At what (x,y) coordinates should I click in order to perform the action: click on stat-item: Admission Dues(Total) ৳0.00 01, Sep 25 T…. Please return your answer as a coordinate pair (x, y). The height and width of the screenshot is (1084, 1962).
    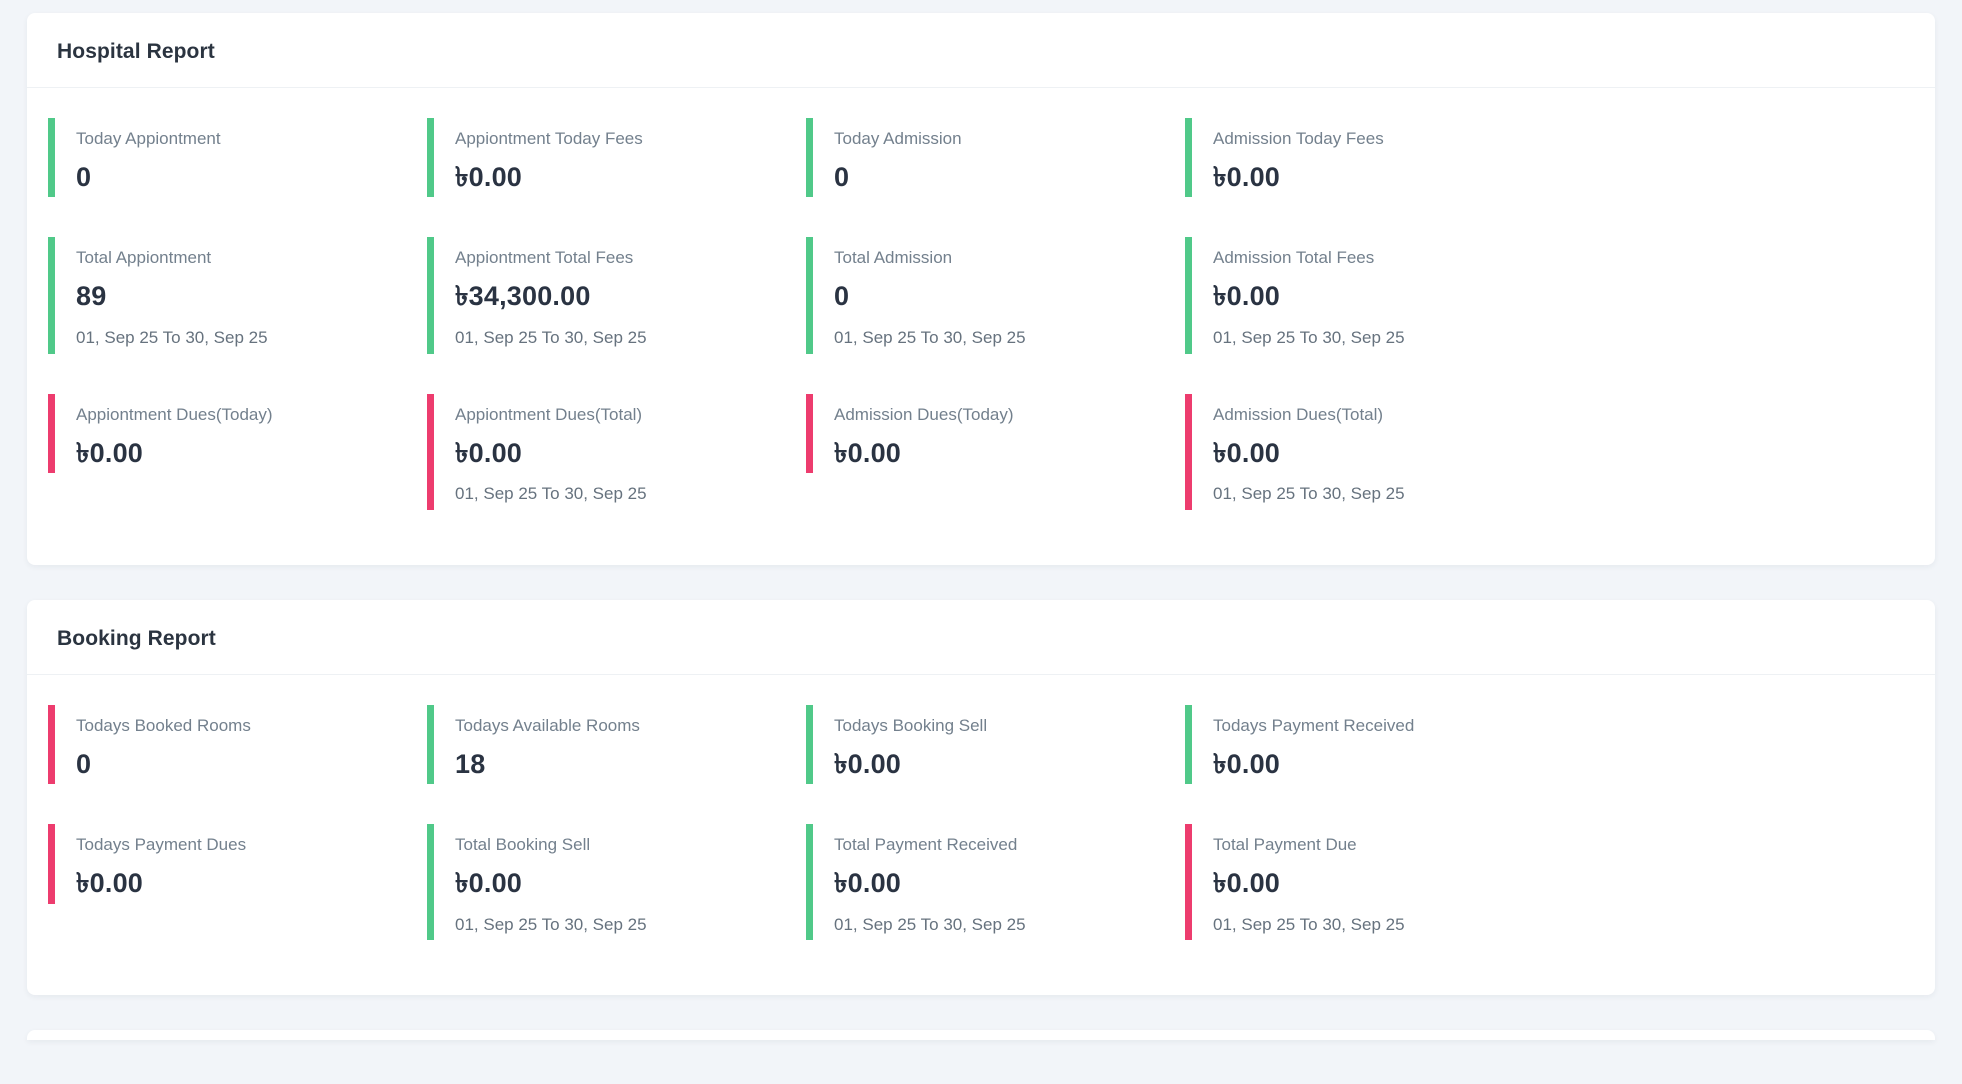
    Looking at the image, I should click on (1374, 451).